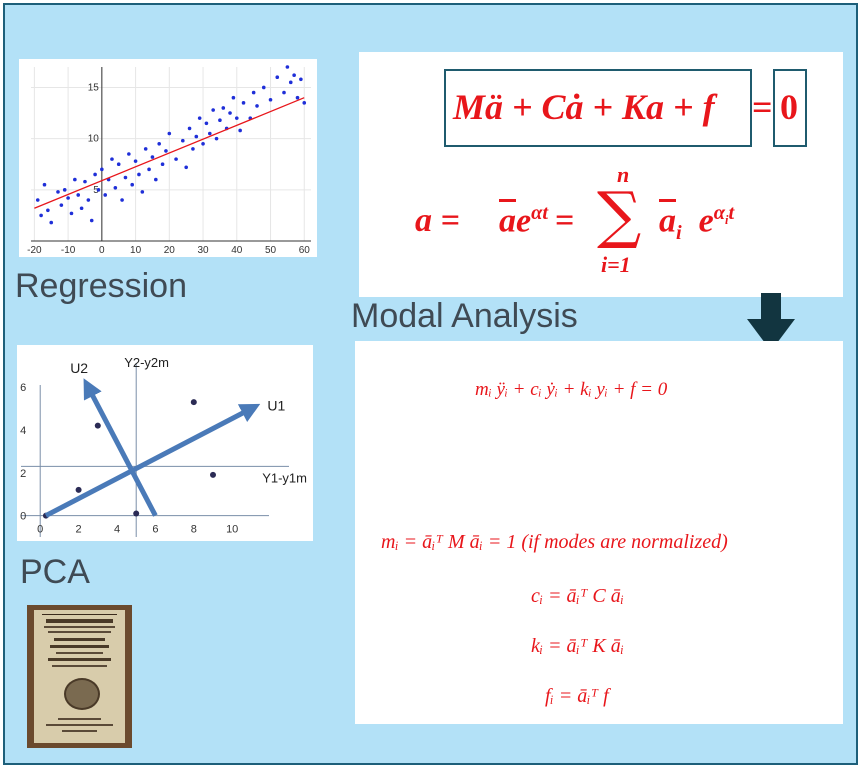 The image size is (865, 771). I want to click on zero-box, so click(790, 108).